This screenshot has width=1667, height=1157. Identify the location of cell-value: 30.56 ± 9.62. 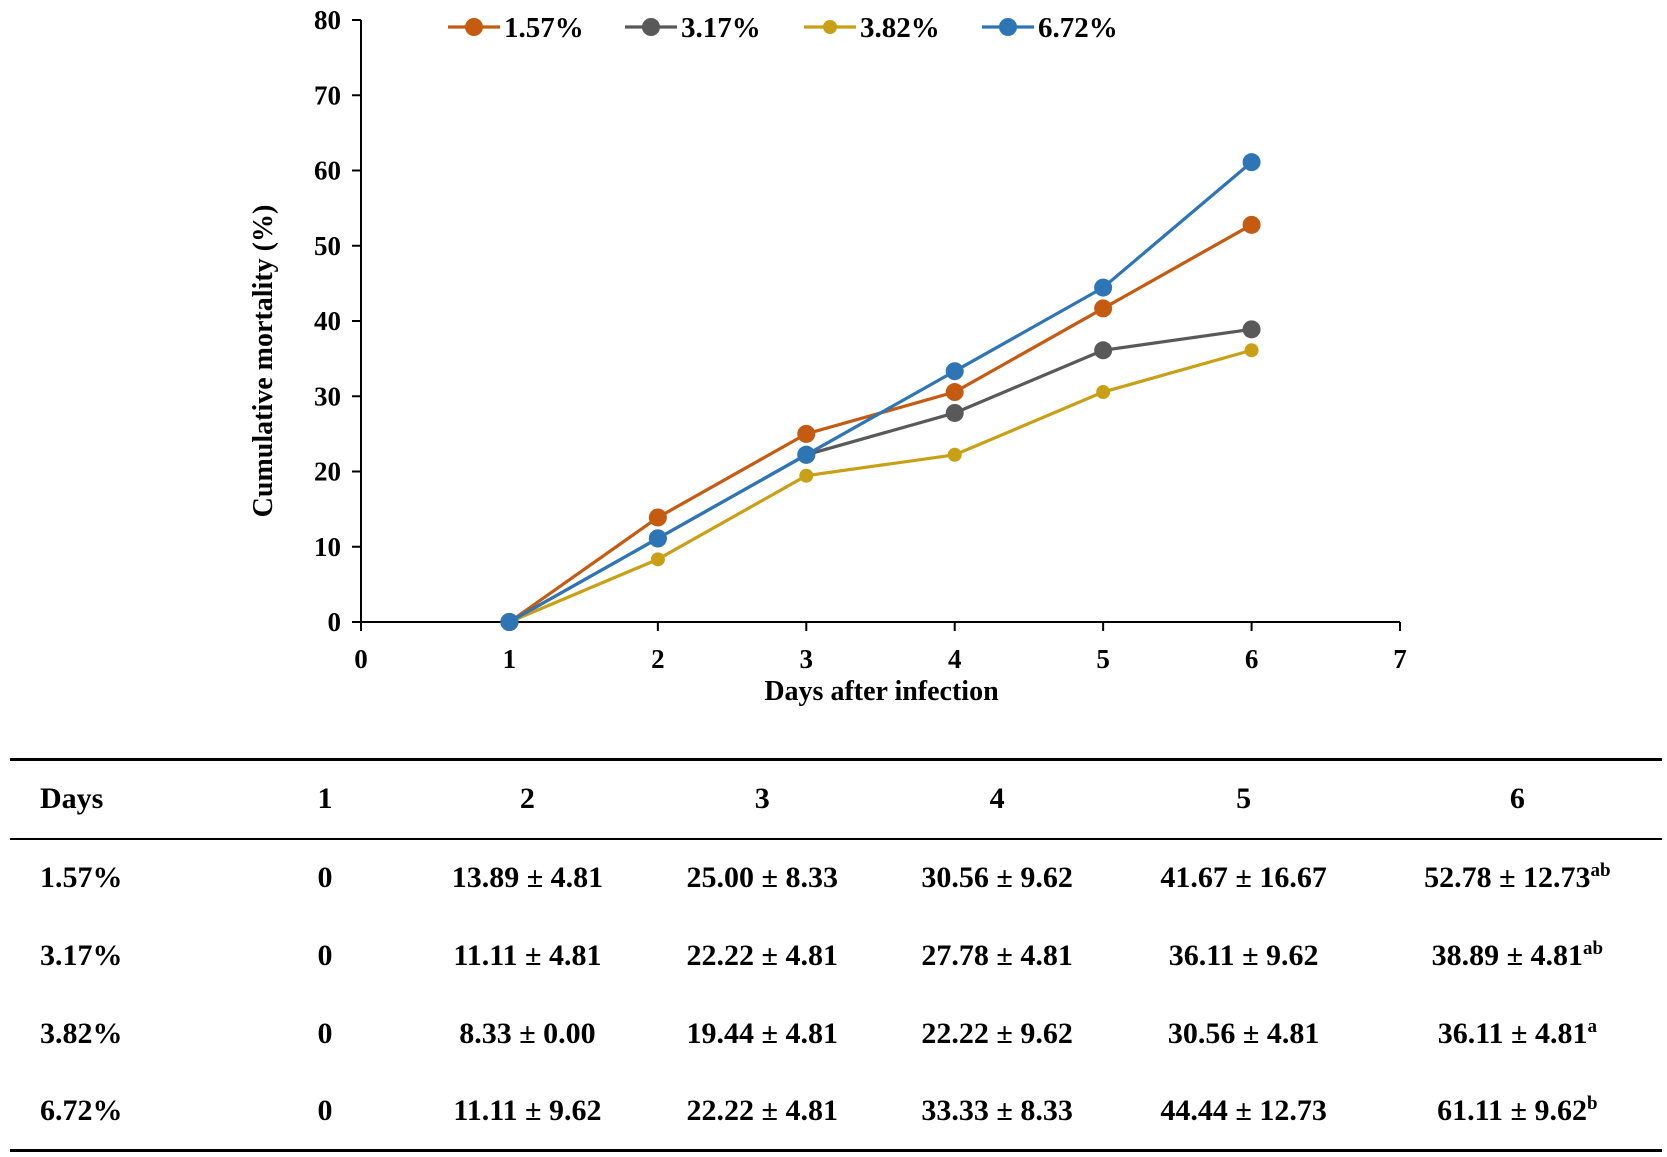
(997, 877).